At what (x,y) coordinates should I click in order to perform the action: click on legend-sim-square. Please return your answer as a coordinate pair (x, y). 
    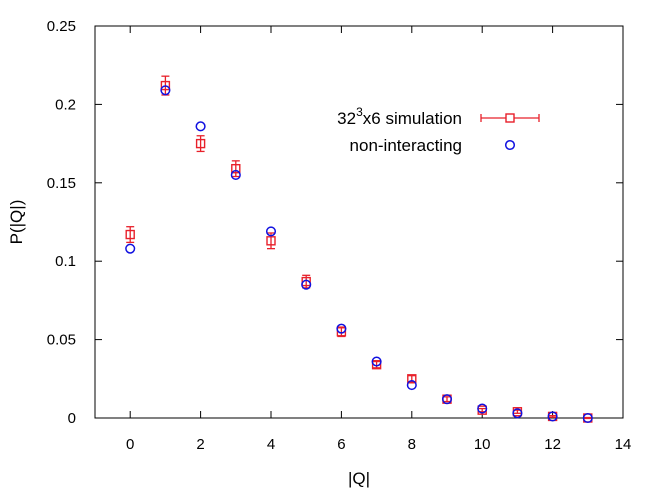
    Looking at the image, I should click on (510, 118).